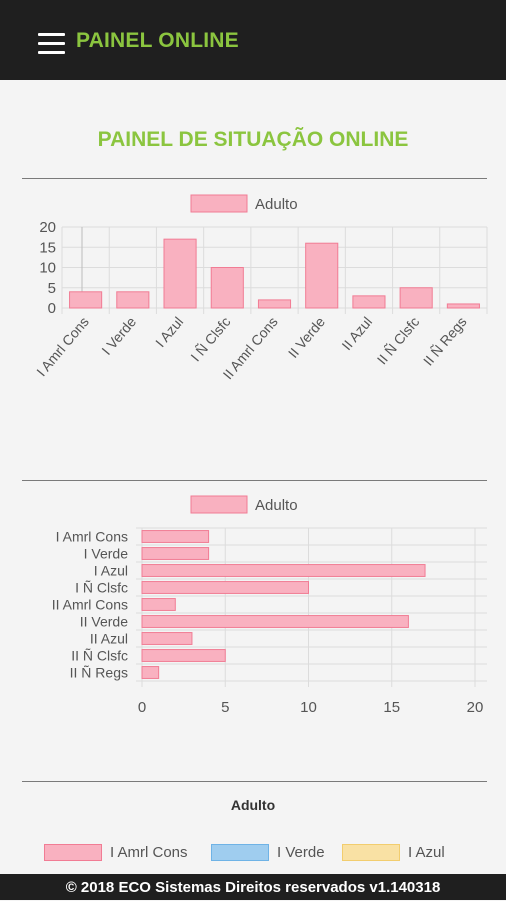 The width and height of the screenshot is (506, 901). What do you see at coordinates (99, 656) in the screenshot?
I see `y-tick-label: II Ñ Clsfc` at bounding box center [99, 656].